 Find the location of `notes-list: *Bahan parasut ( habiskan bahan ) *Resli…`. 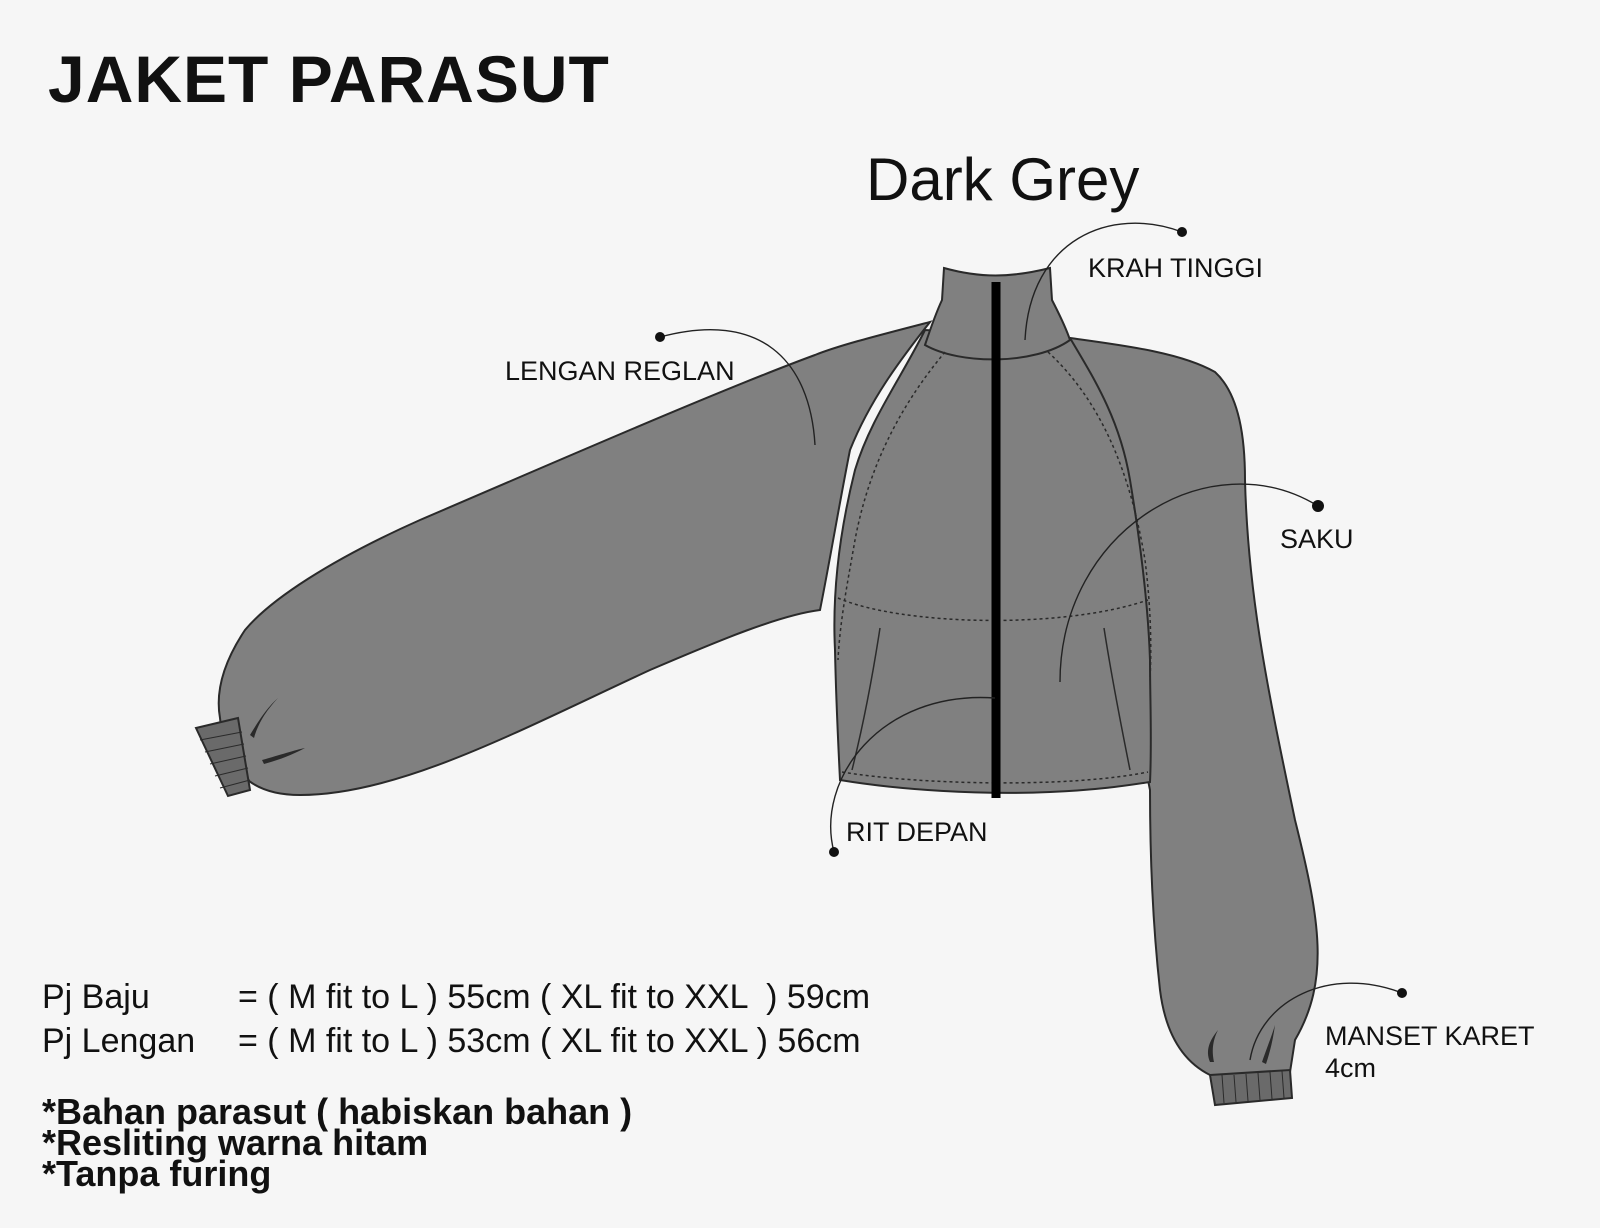

notes-list: *Bahan parasut ( habiskan bahan ) *Resli… is located at coordinates (337, 1142).